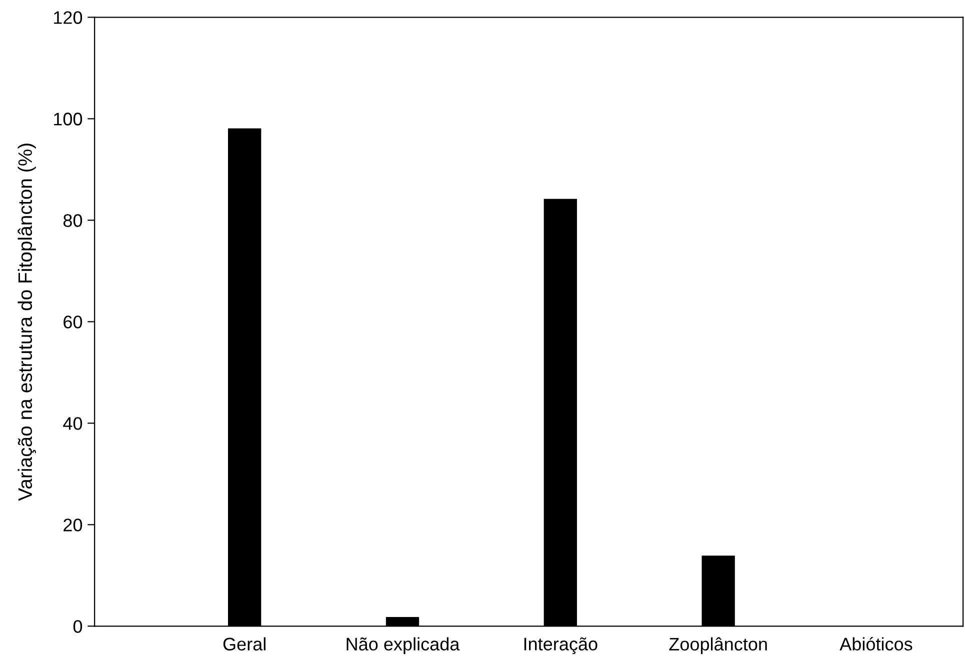 Image resolution: width=965 pixels, height=664 pixels. Describe the element at coordinates (73, 322) in the screenshot. I see `y-tick-label: 60` at that location.